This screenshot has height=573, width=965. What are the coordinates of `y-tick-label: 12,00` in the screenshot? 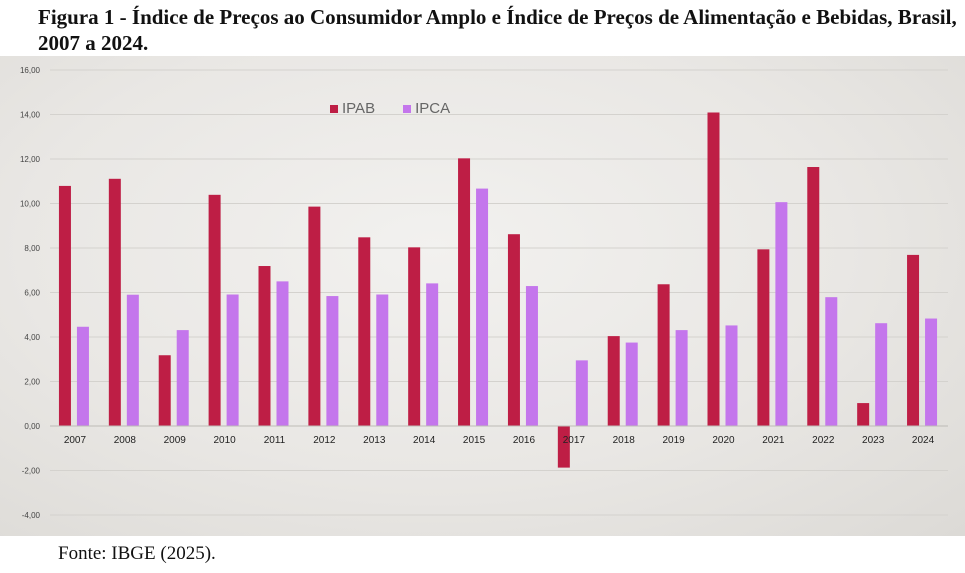 It's located at (30, 159).